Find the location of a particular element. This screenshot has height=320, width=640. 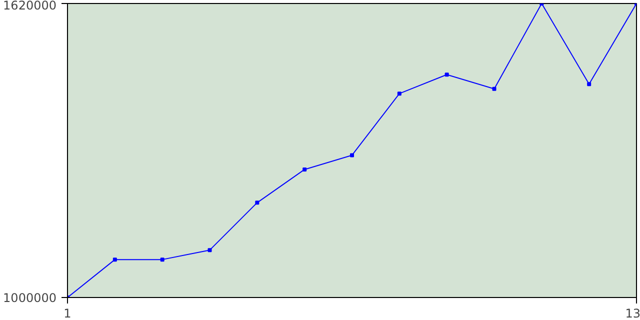

y-tick-label: 1000000 is located at coordinates (30, 298).